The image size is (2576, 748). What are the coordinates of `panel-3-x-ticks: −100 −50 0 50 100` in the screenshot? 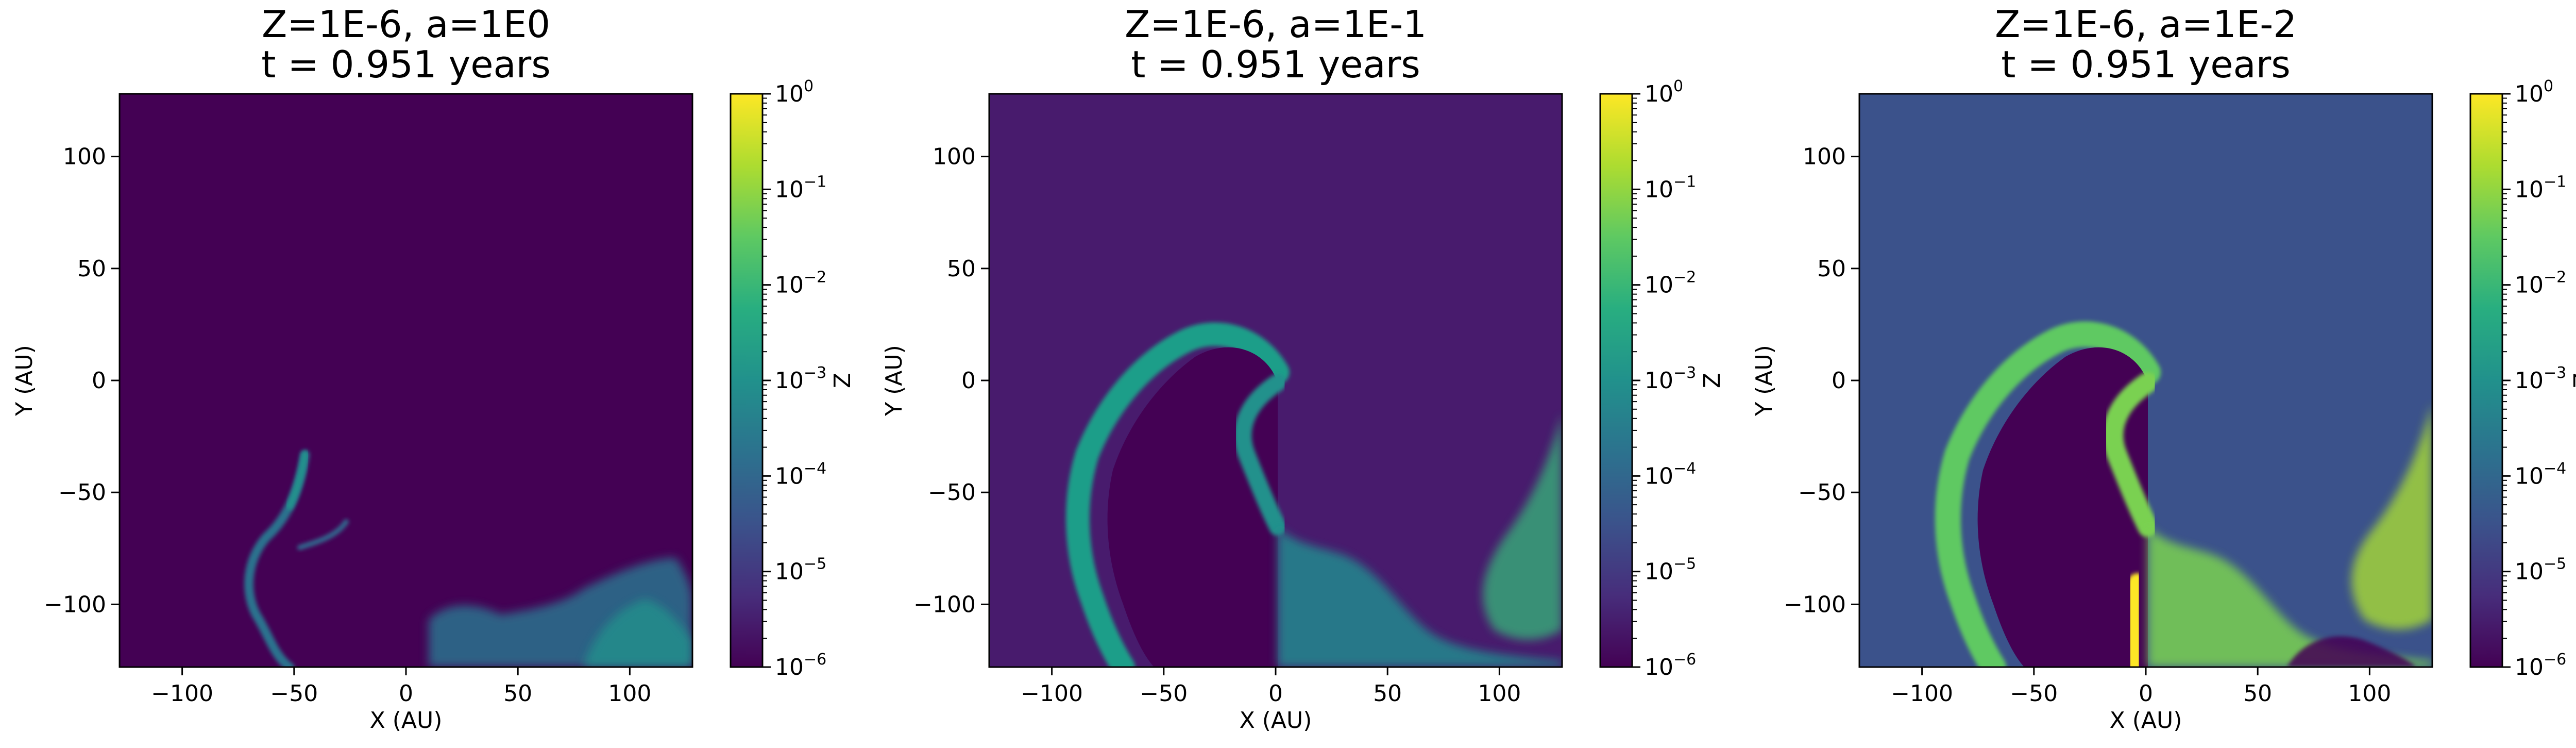 It's located at (2141, 687).